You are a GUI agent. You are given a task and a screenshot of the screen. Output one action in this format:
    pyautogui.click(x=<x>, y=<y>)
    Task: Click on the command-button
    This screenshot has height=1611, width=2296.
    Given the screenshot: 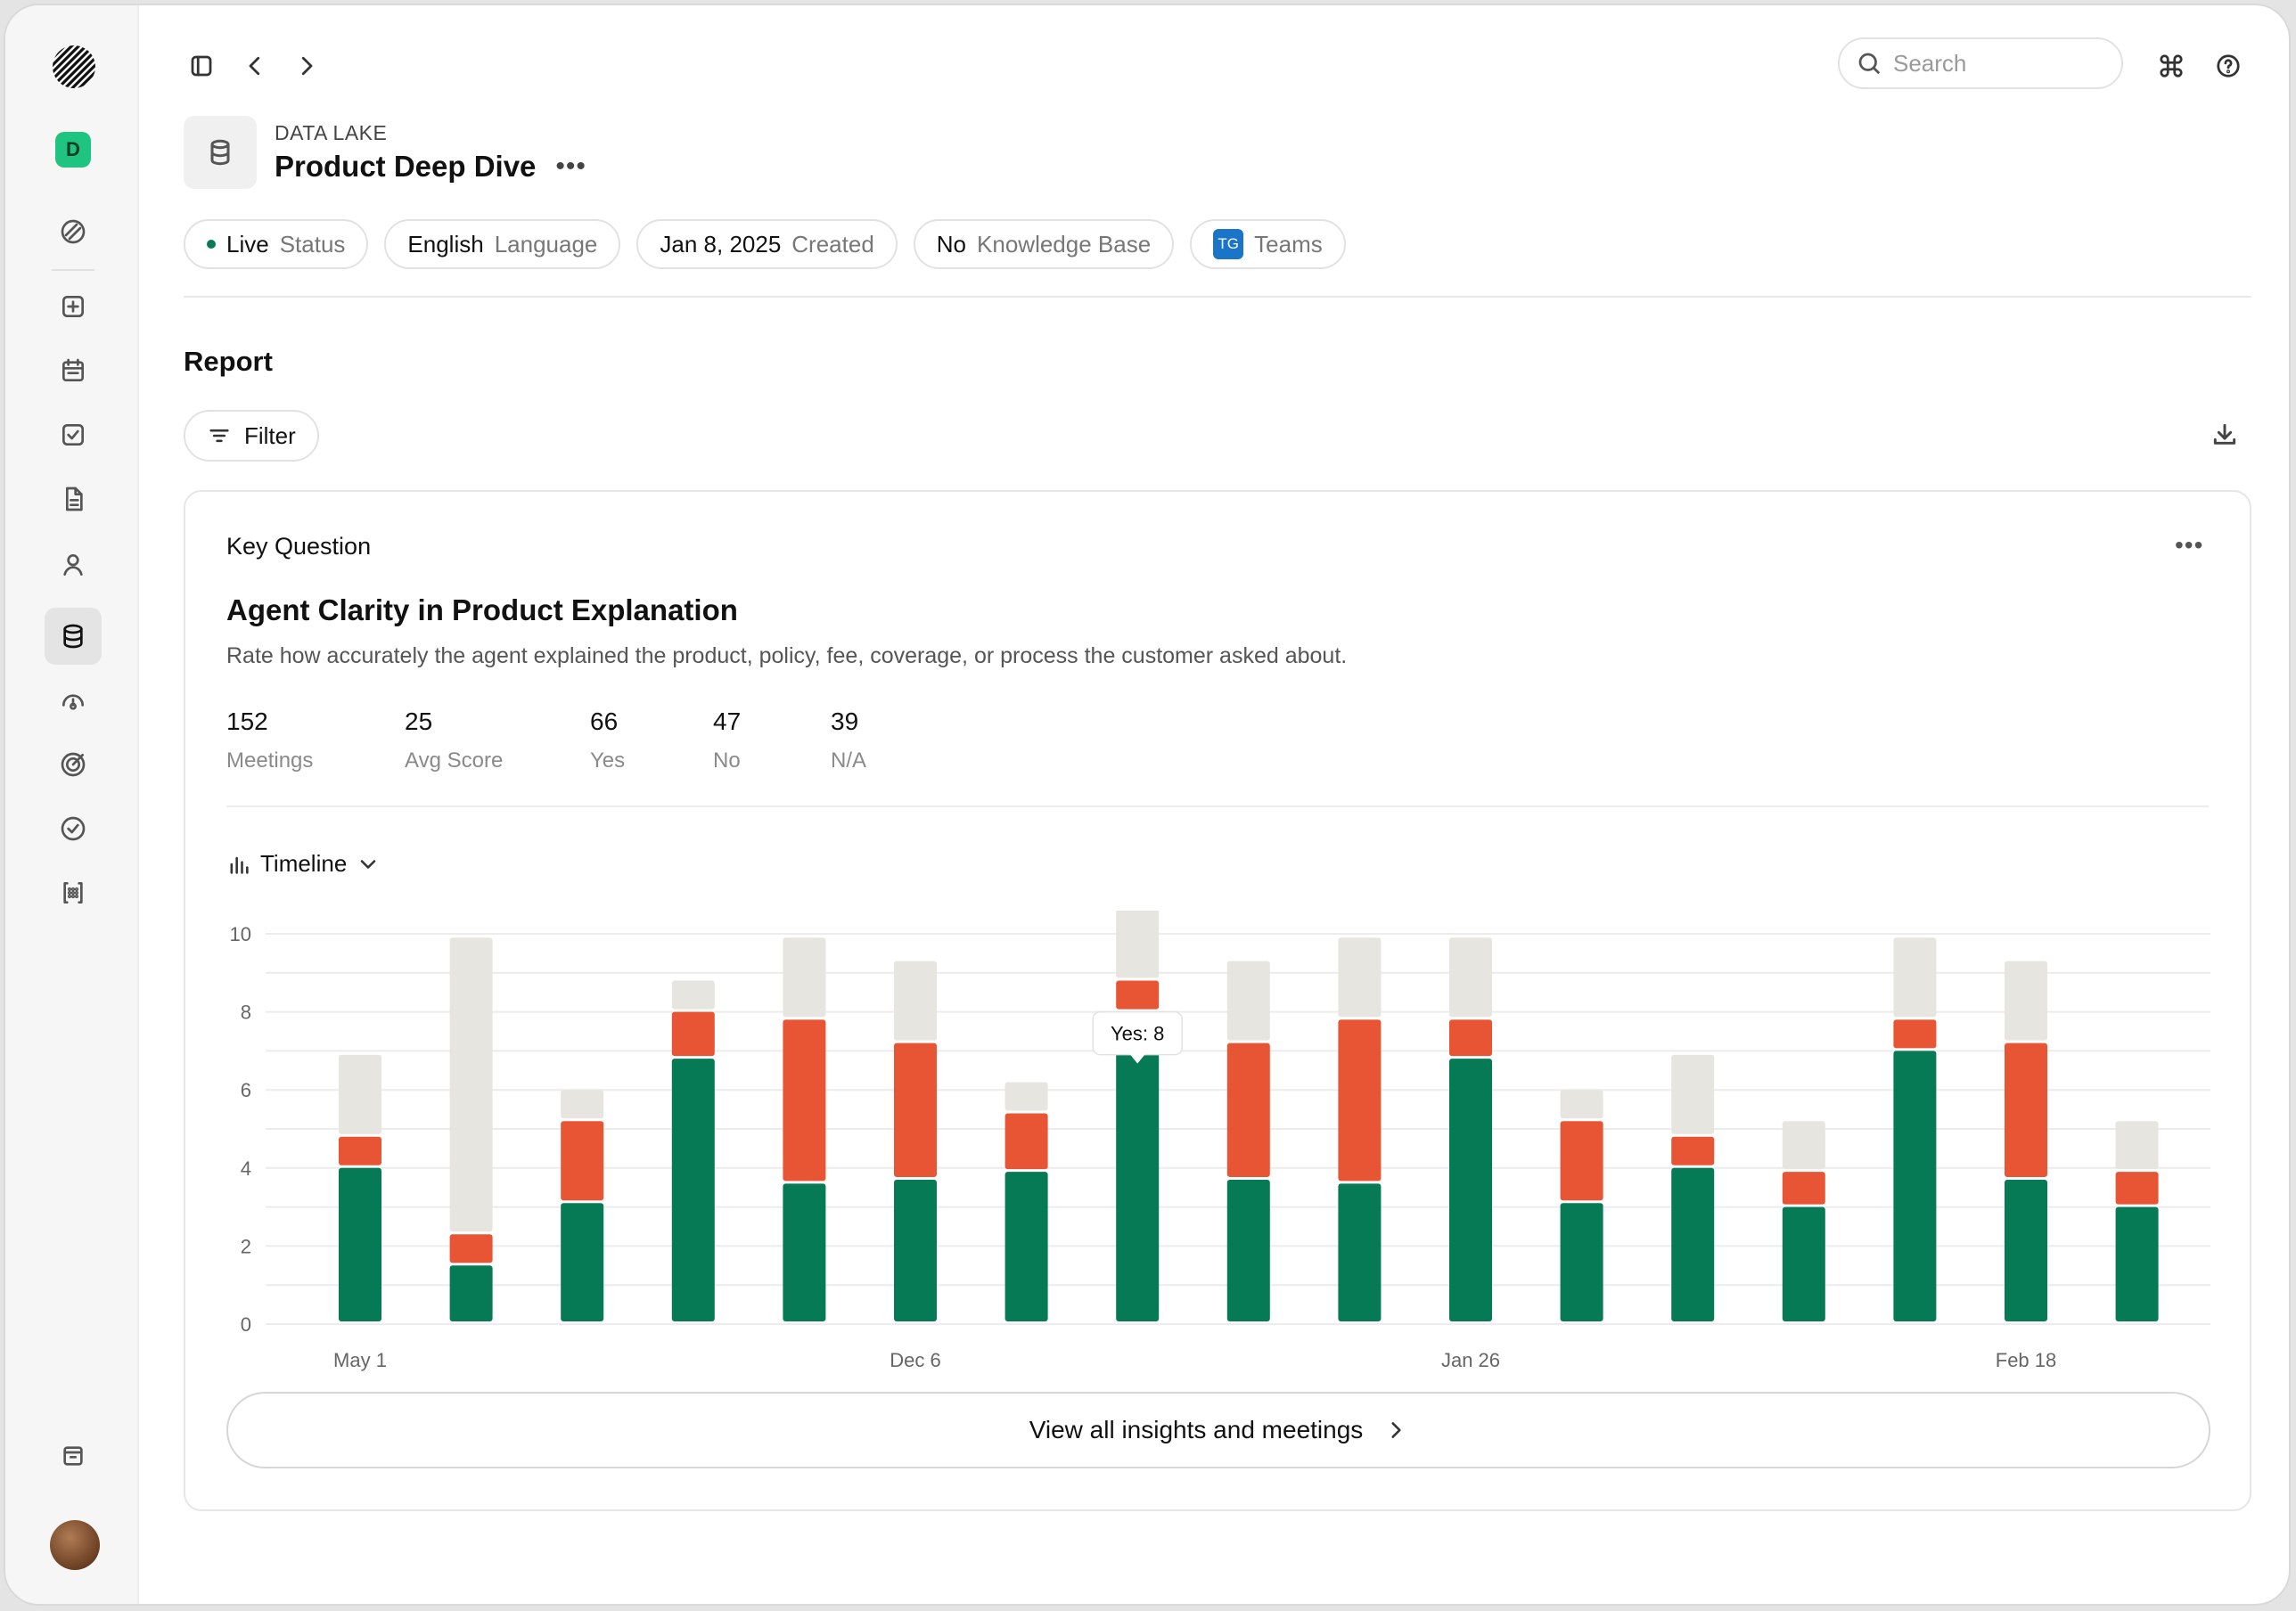 What is the action you would take?
    pyautogui.click(x=2171, y=66)
    